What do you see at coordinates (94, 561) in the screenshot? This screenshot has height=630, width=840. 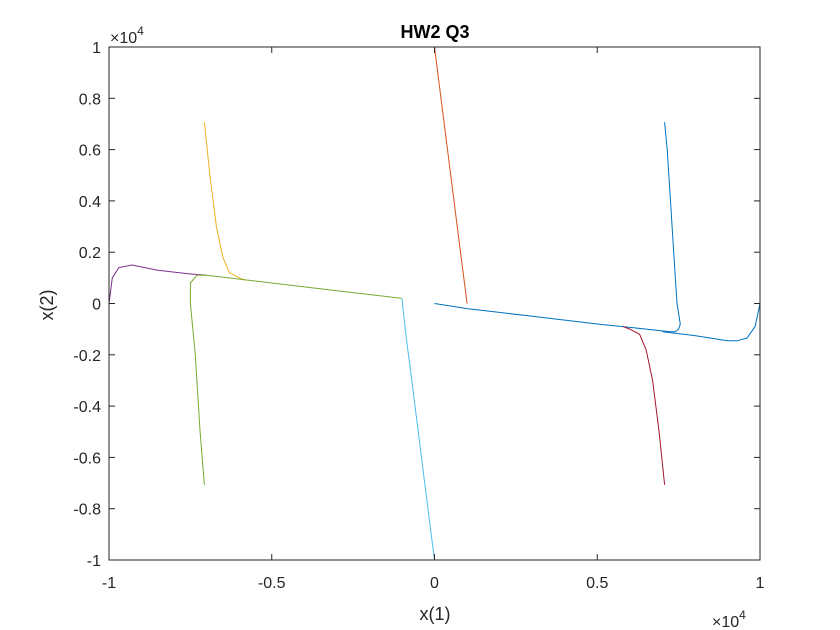 I see `y-tick-label: -1` at bounding box center [94, 561].